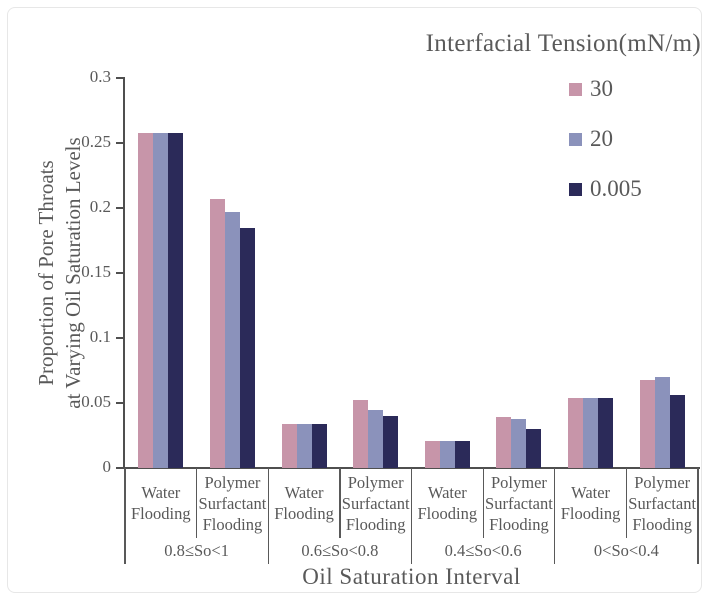 The height and width of the screenshot is (602, 721). I want to click on legend-entry: 30, so click(605, 88).